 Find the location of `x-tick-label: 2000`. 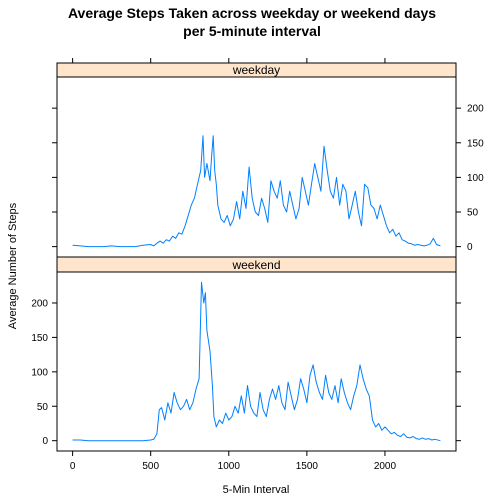

x-tick-label: 2000 is located at coordinates (385, 466).